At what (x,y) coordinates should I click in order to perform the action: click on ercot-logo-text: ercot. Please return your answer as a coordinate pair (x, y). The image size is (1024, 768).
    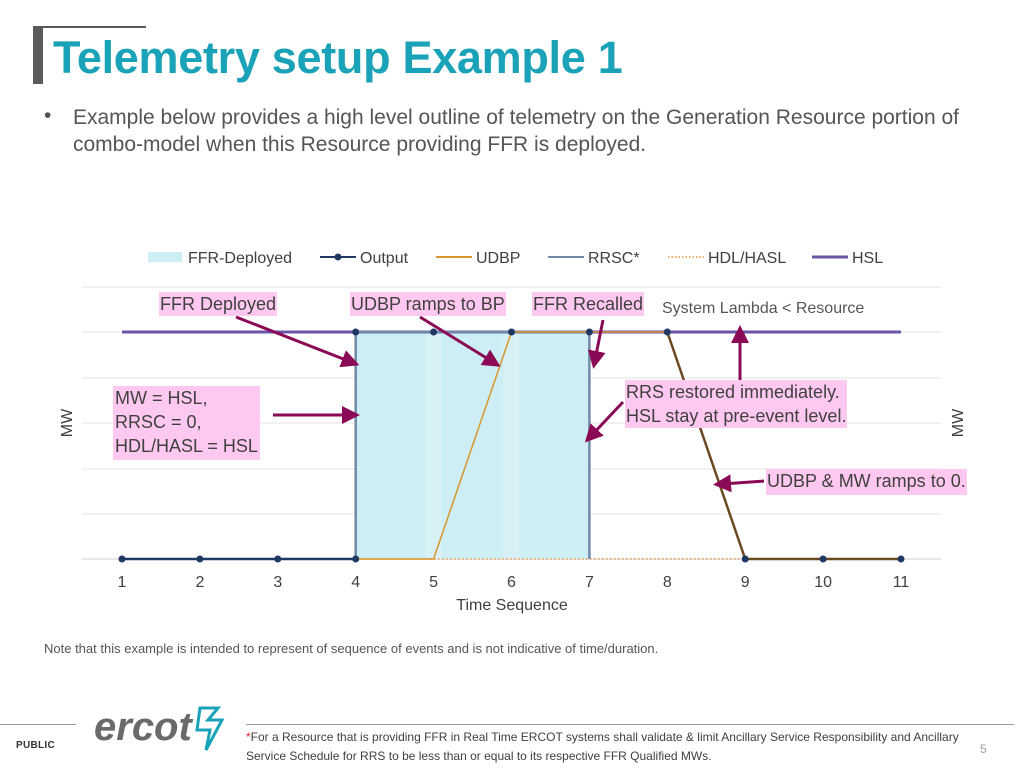
    Looking at the image, I should click on (143, 727).